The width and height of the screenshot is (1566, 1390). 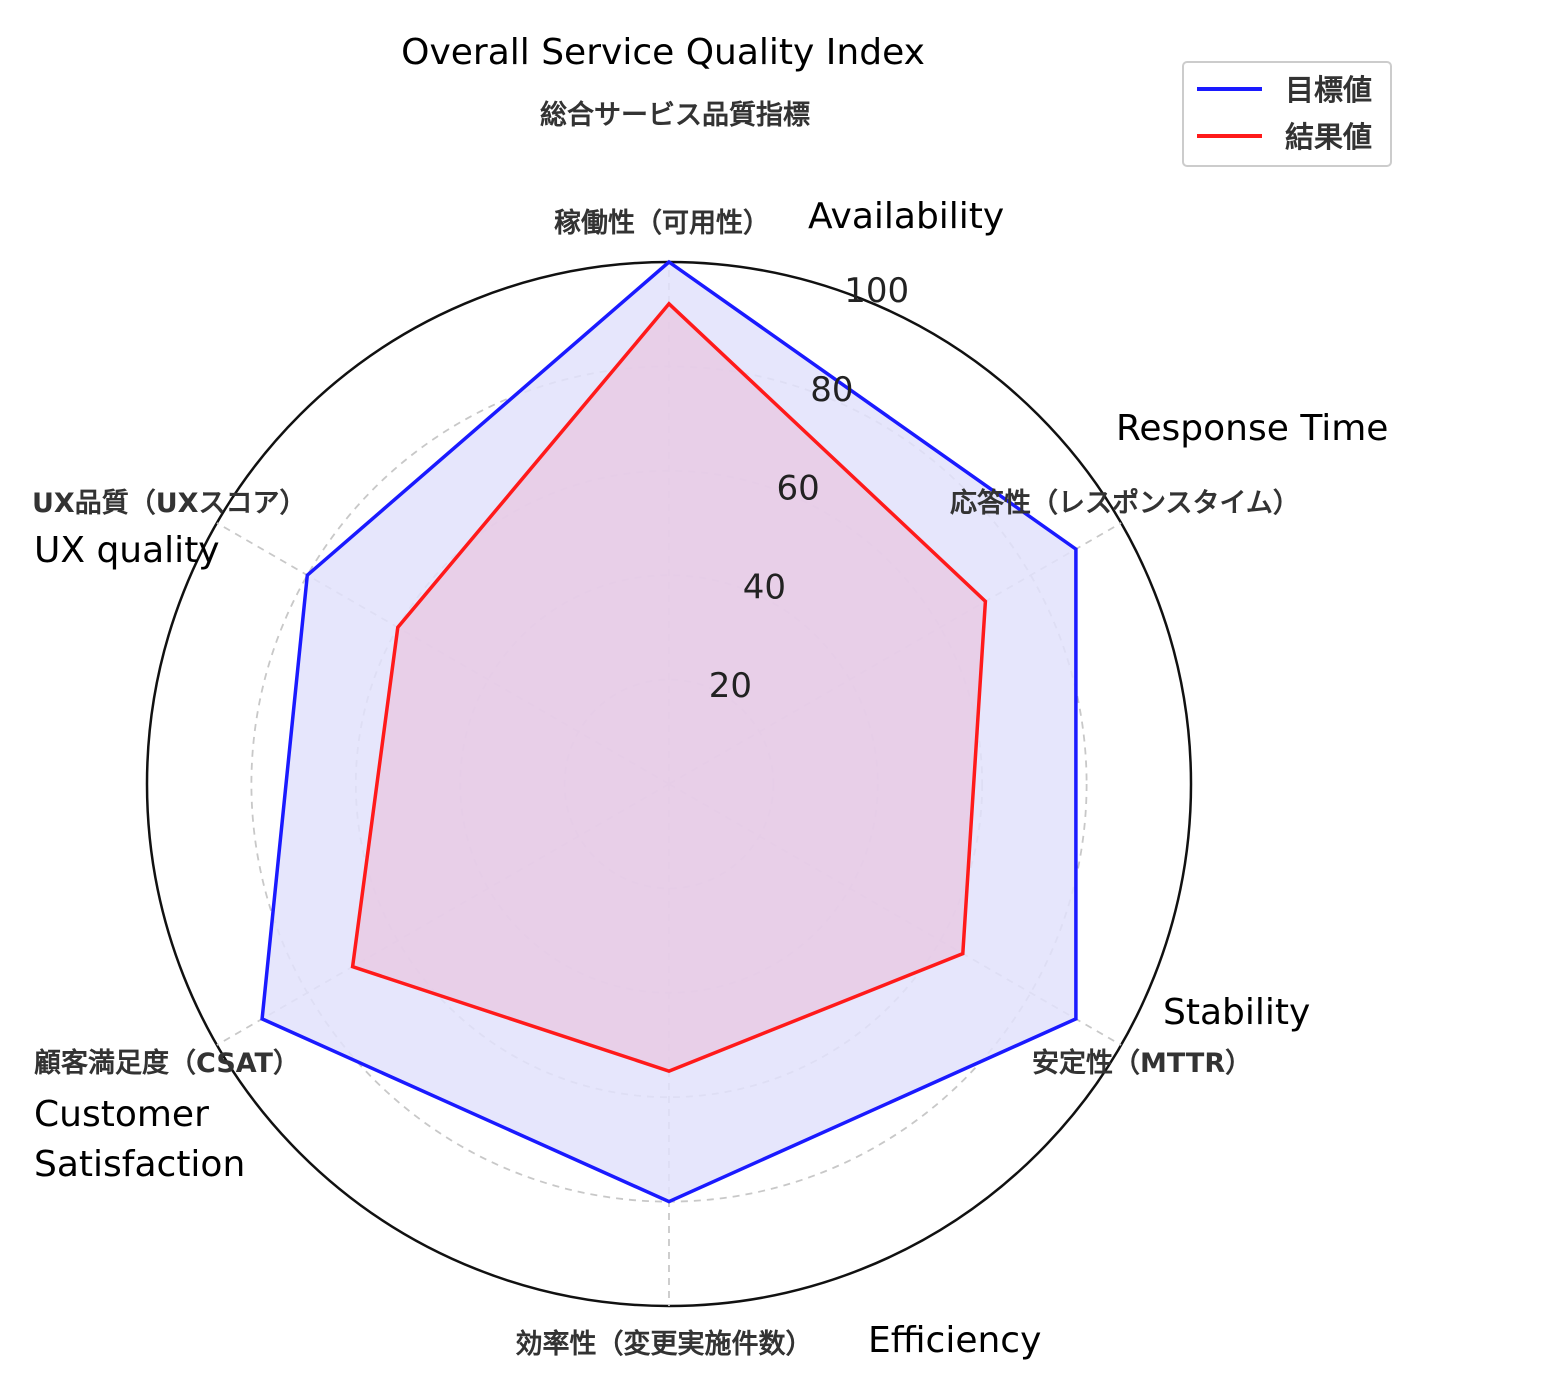 I want to click on tick-label-40: 40, so click(x=764, y=588).